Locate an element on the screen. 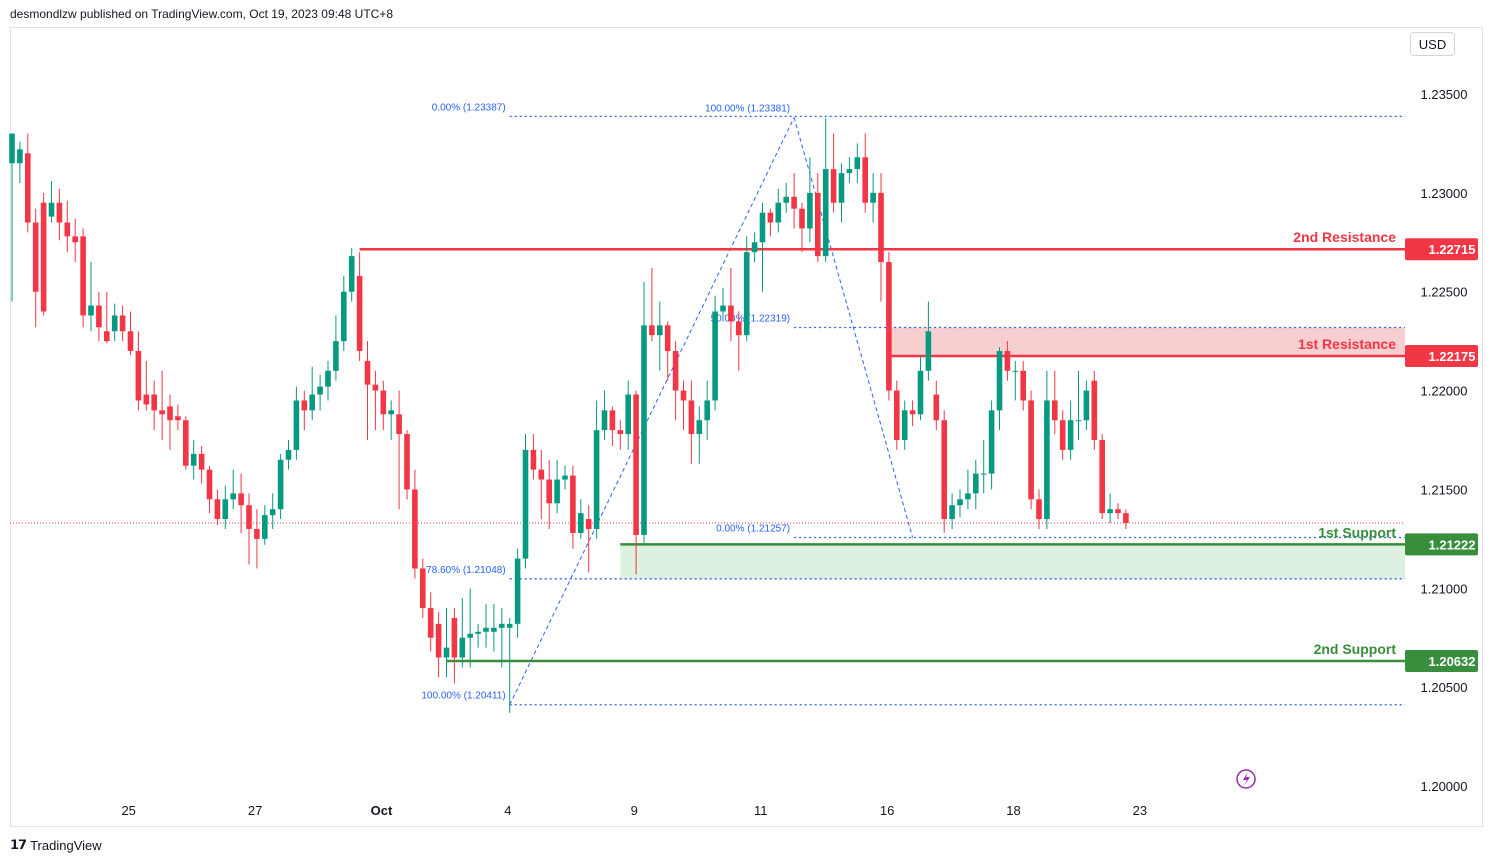 The width and height of the screenshot is (1493, 863). tradingview-logo-icon: 𝟭𝟳 is located at coordinates (18, 844).